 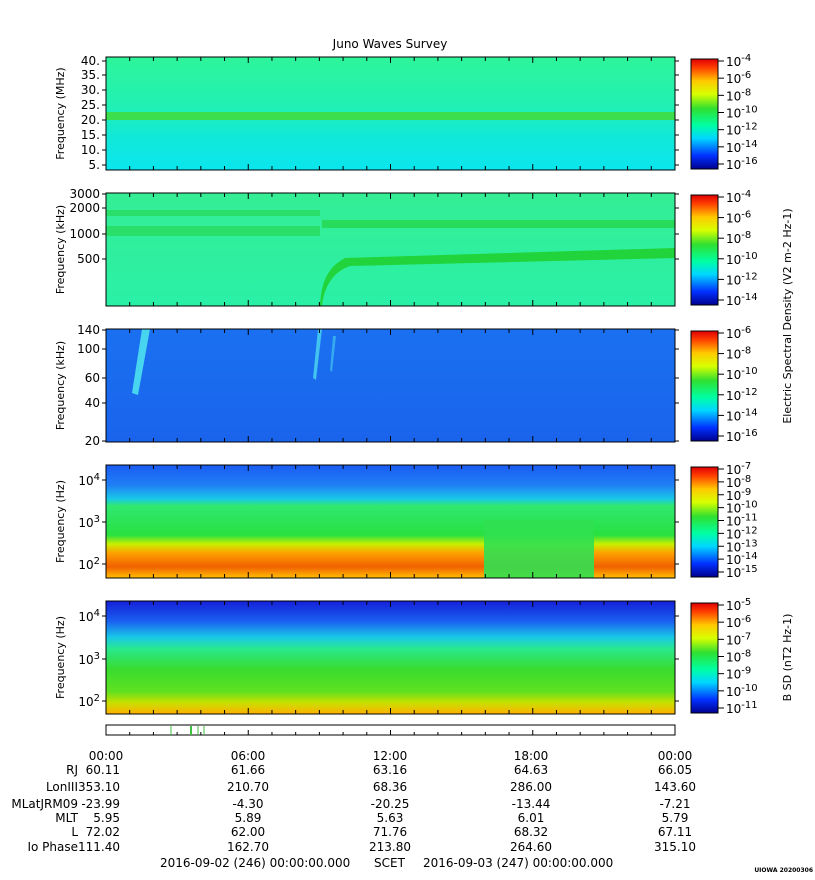 I want to click on panel-2-band-lower-late, so click(x=497, y=277).